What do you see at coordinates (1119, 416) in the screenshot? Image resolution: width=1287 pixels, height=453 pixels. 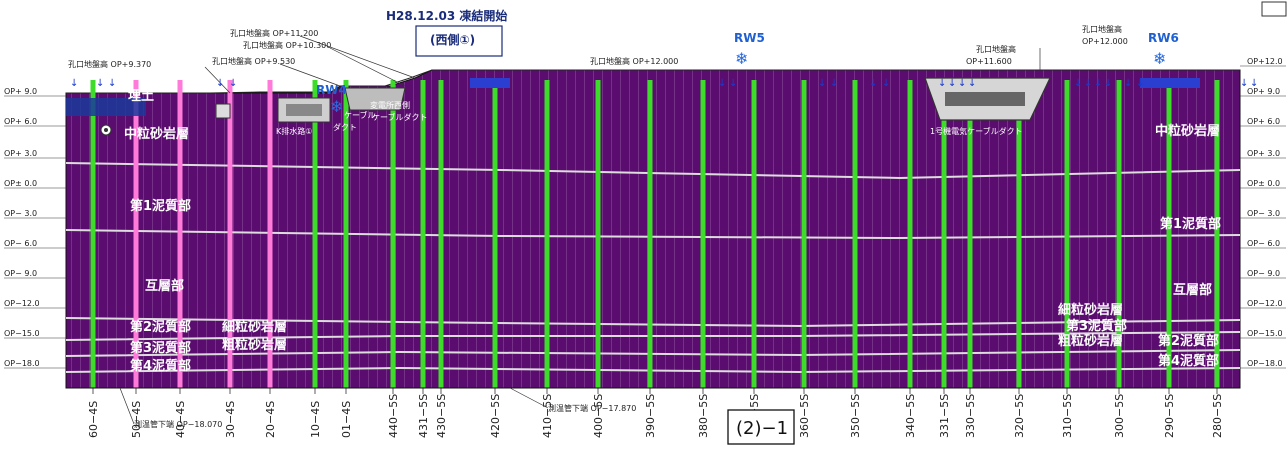 I see `well-label: 300−5S` at bounding box center [1119, 416].